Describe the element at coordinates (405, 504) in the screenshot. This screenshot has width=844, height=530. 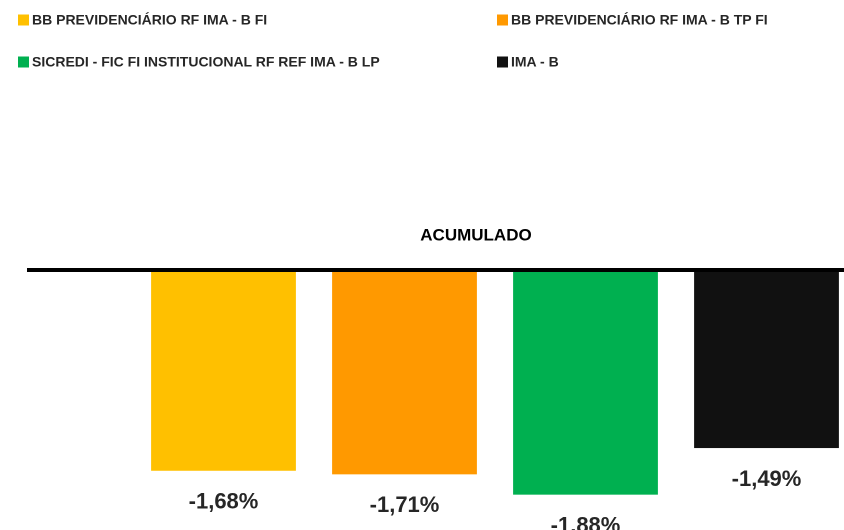
I see `value-label: -1,71%` at that location.